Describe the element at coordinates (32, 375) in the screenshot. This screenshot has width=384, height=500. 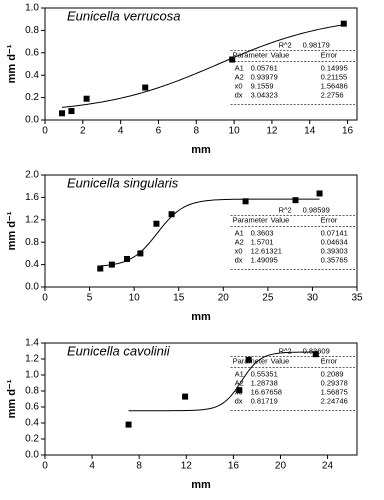
I see `y-tick-label: 1.0` at that location.